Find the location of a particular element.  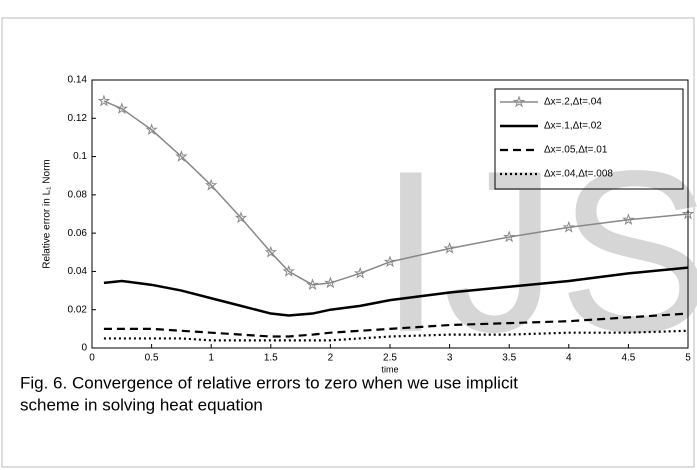

x-tick-label: 4.5 is located at coordinates (628, 358).